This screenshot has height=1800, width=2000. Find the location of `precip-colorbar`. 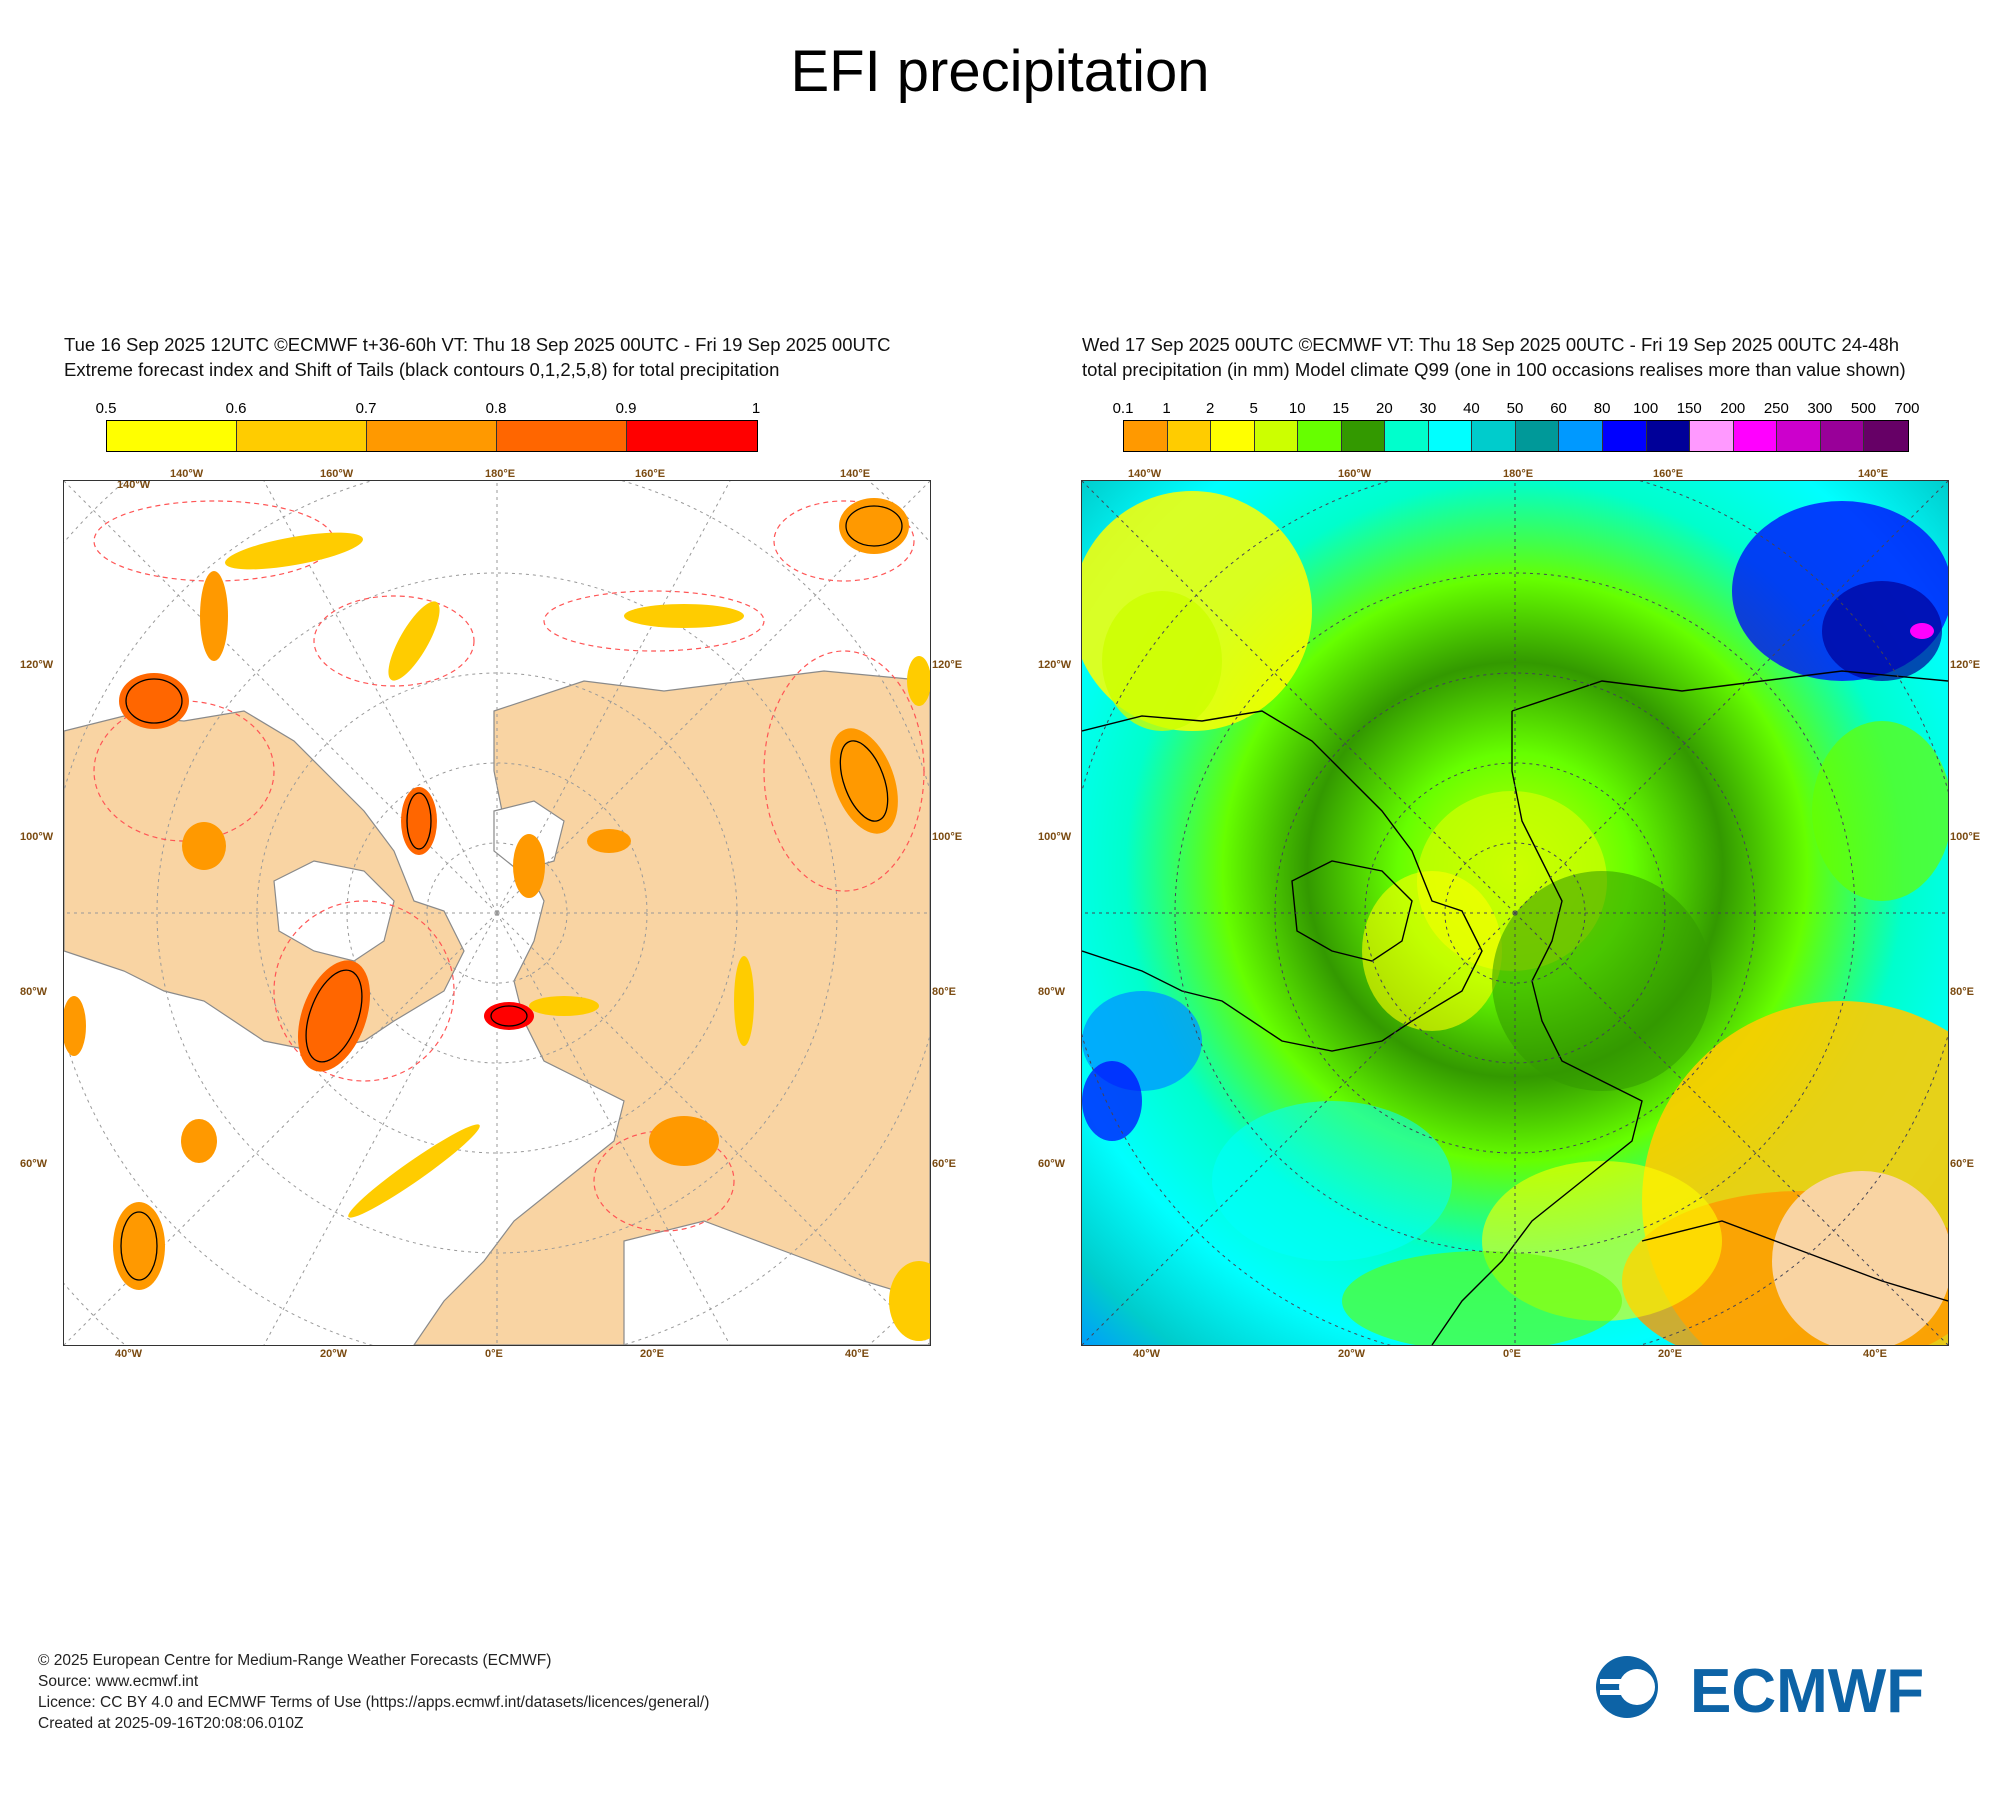

precip-colorbar is located at coordinates (1516, 436).